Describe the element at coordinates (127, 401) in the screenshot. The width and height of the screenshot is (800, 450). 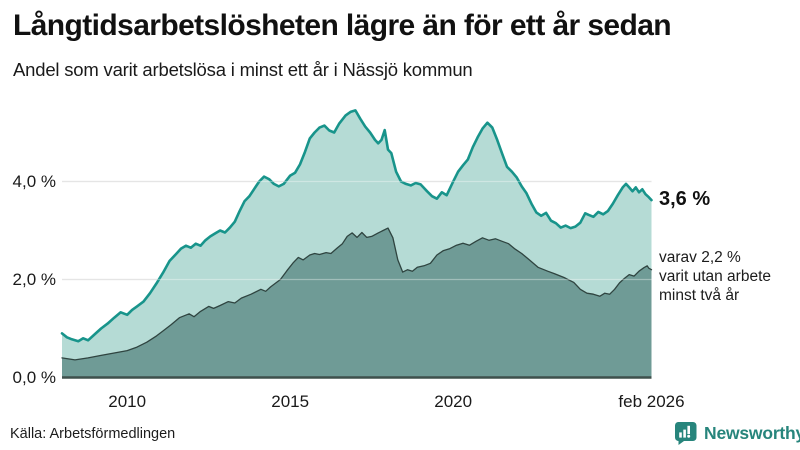
I see `x-axis-label: 2010` at that location.